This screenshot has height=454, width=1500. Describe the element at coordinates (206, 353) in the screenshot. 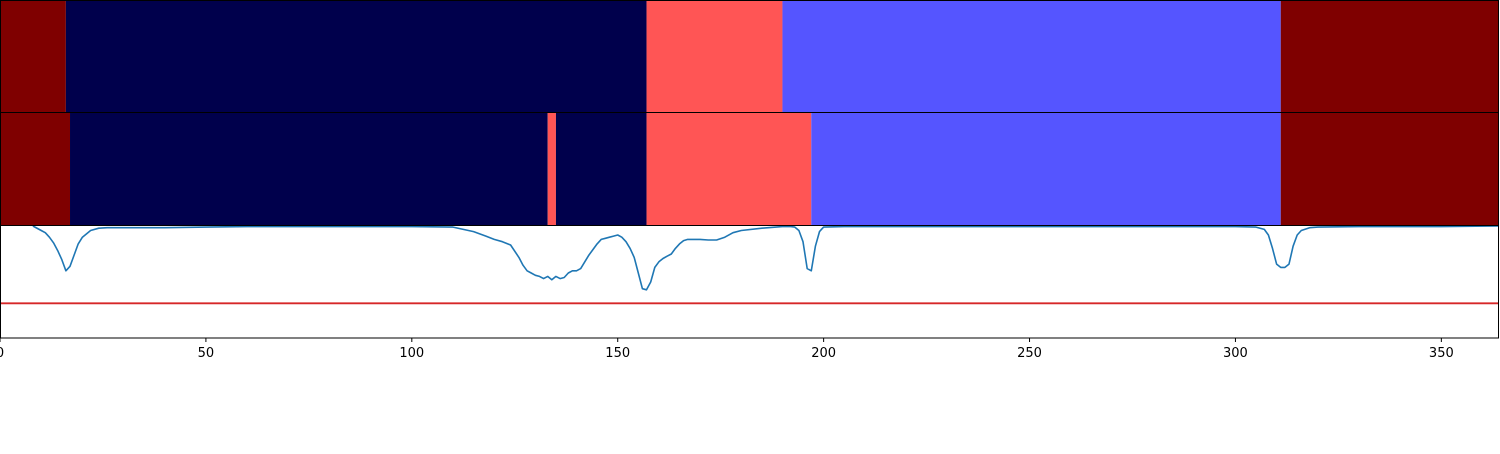

I see `x-tick-label: 50` at that location.